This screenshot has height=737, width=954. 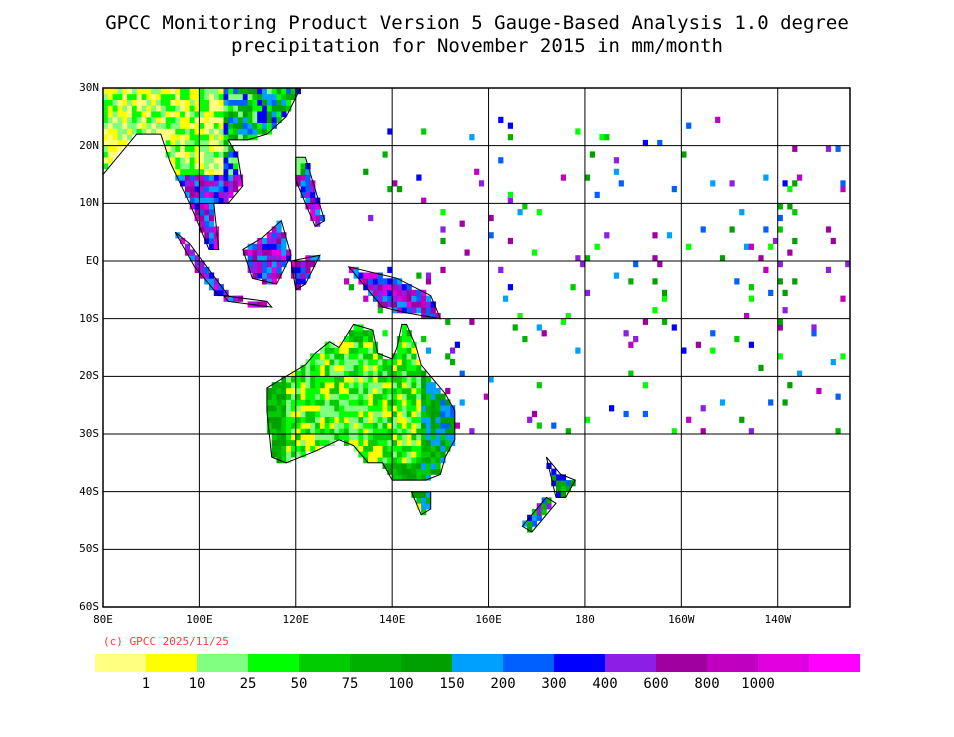 I want to click on lon-tick-label: 120E, so click(x=296, y=619).